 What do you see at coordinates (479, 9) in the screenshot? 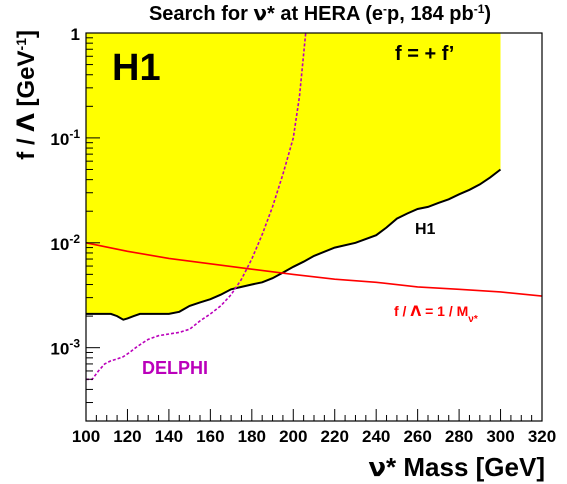
I see `title-sup-2: -1` at bounding box center [479, 9].